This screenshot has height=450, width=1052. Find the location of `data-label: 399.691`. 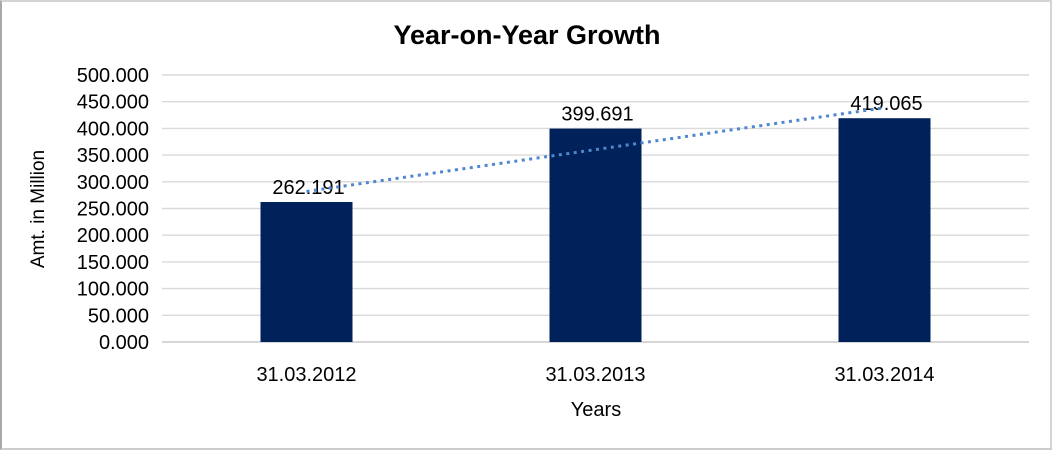

data-label: 399.691 is located at coordinates (597, 115).